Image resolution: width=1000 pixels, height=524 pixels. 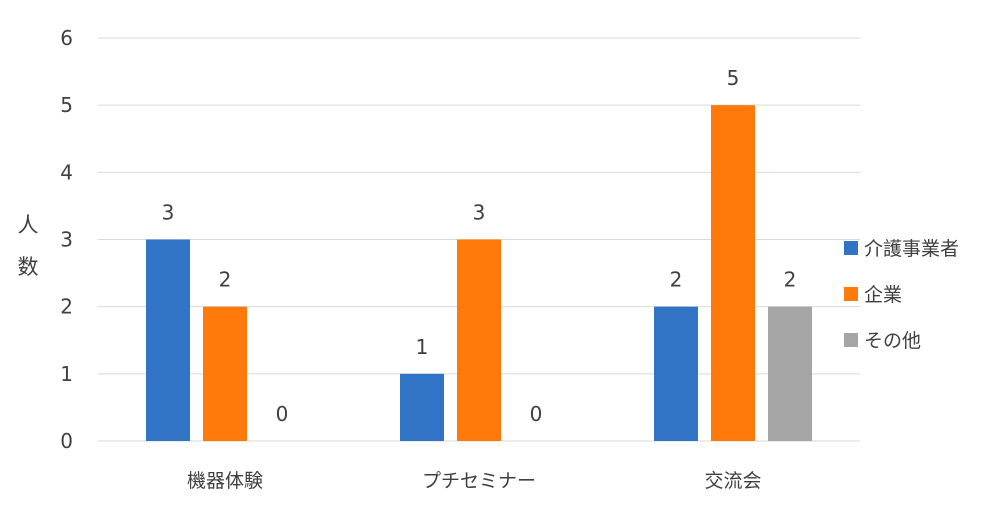 I want to click on y-tick-label-5: 5, so click(x=66, y=105).